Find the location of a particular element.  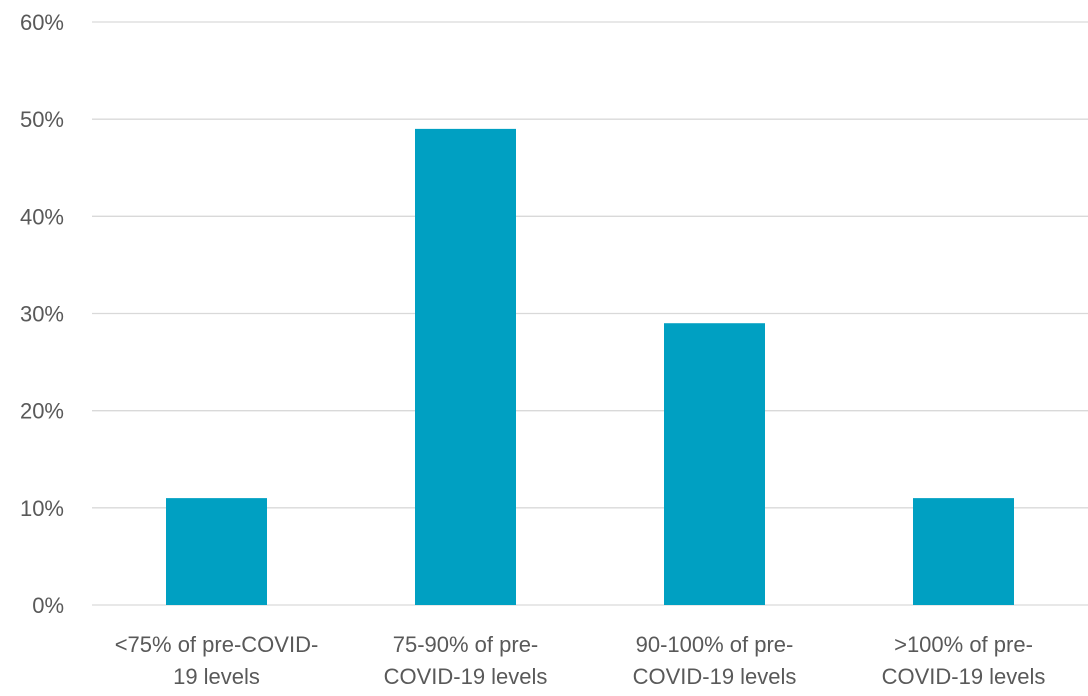

y-axis: 0% 10% 20% 30% 40% 50% 60% is located at coordinates (42, 314).